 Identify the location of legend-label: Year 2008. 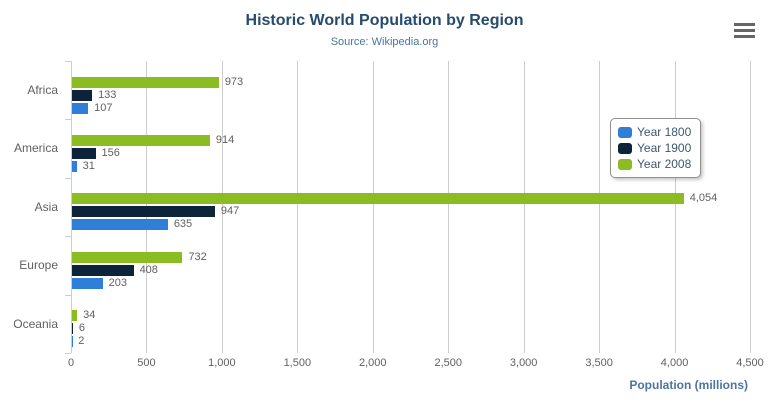
(664, 164).